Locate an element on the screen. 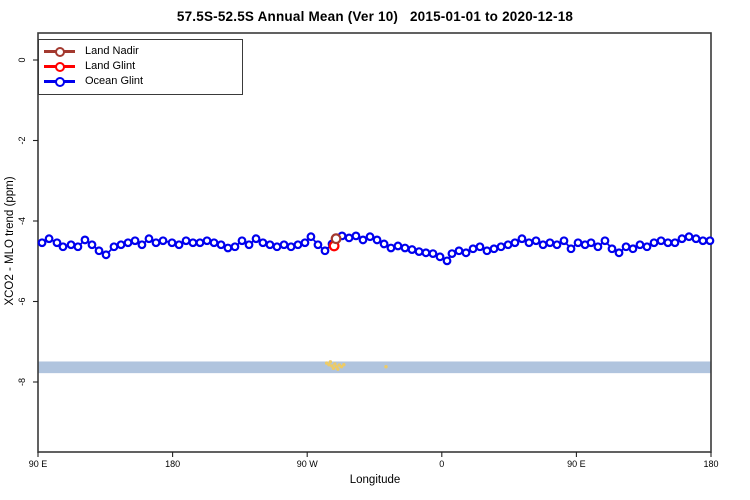  legend-item-land-nadir: Land Nadir is located at coordinates (143, 51).